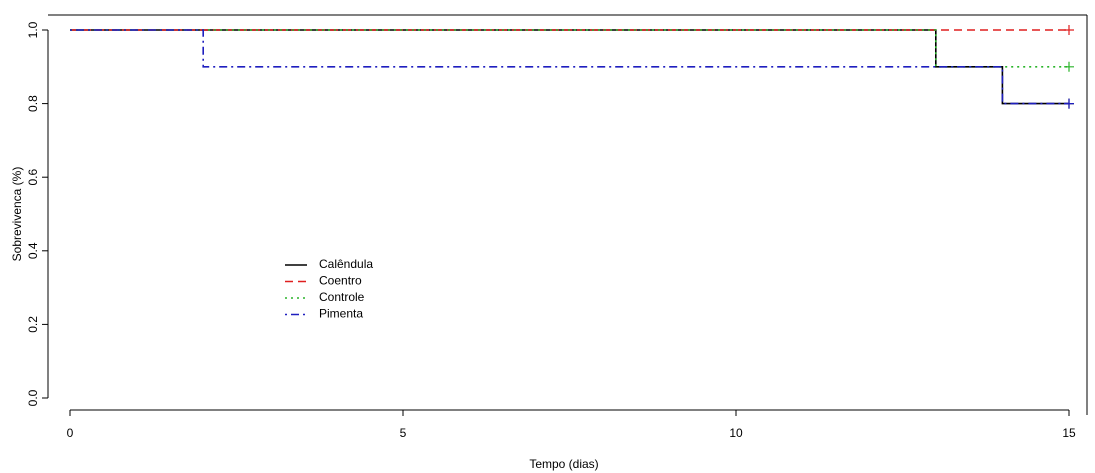 Image resolution: width=1095 pixels, height=473 pixels. What do you see at coordinates (342, 297) in the screenshot?
I see `legend-label: Controle` at bounding box center [342, 297].